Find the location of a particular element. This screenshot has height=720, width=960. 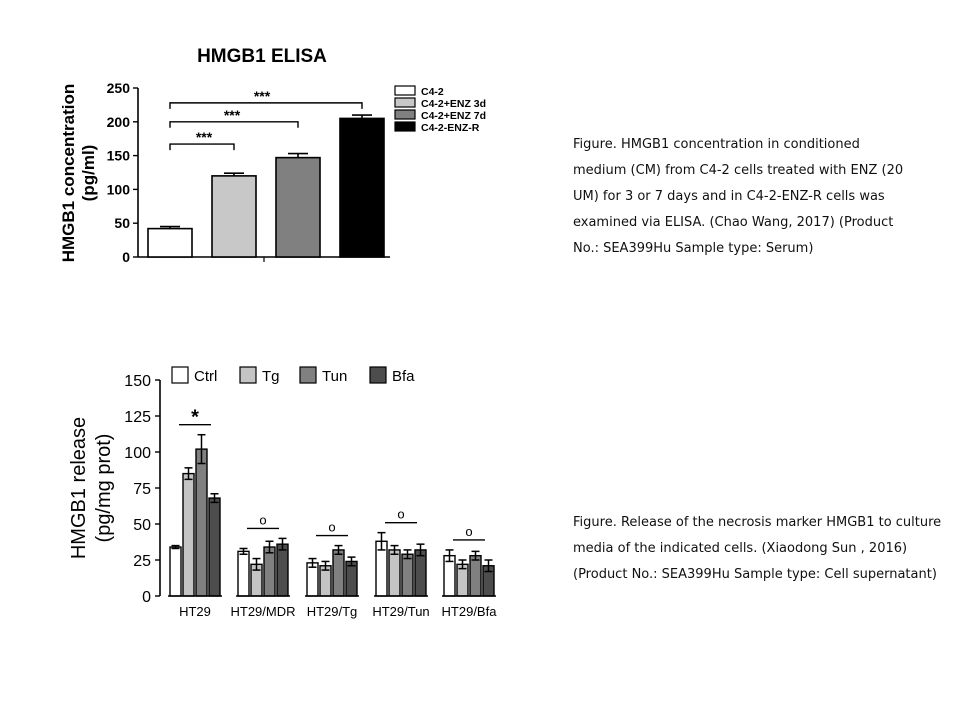

legend-label: C4-2 is located at coordinates (432, 92).